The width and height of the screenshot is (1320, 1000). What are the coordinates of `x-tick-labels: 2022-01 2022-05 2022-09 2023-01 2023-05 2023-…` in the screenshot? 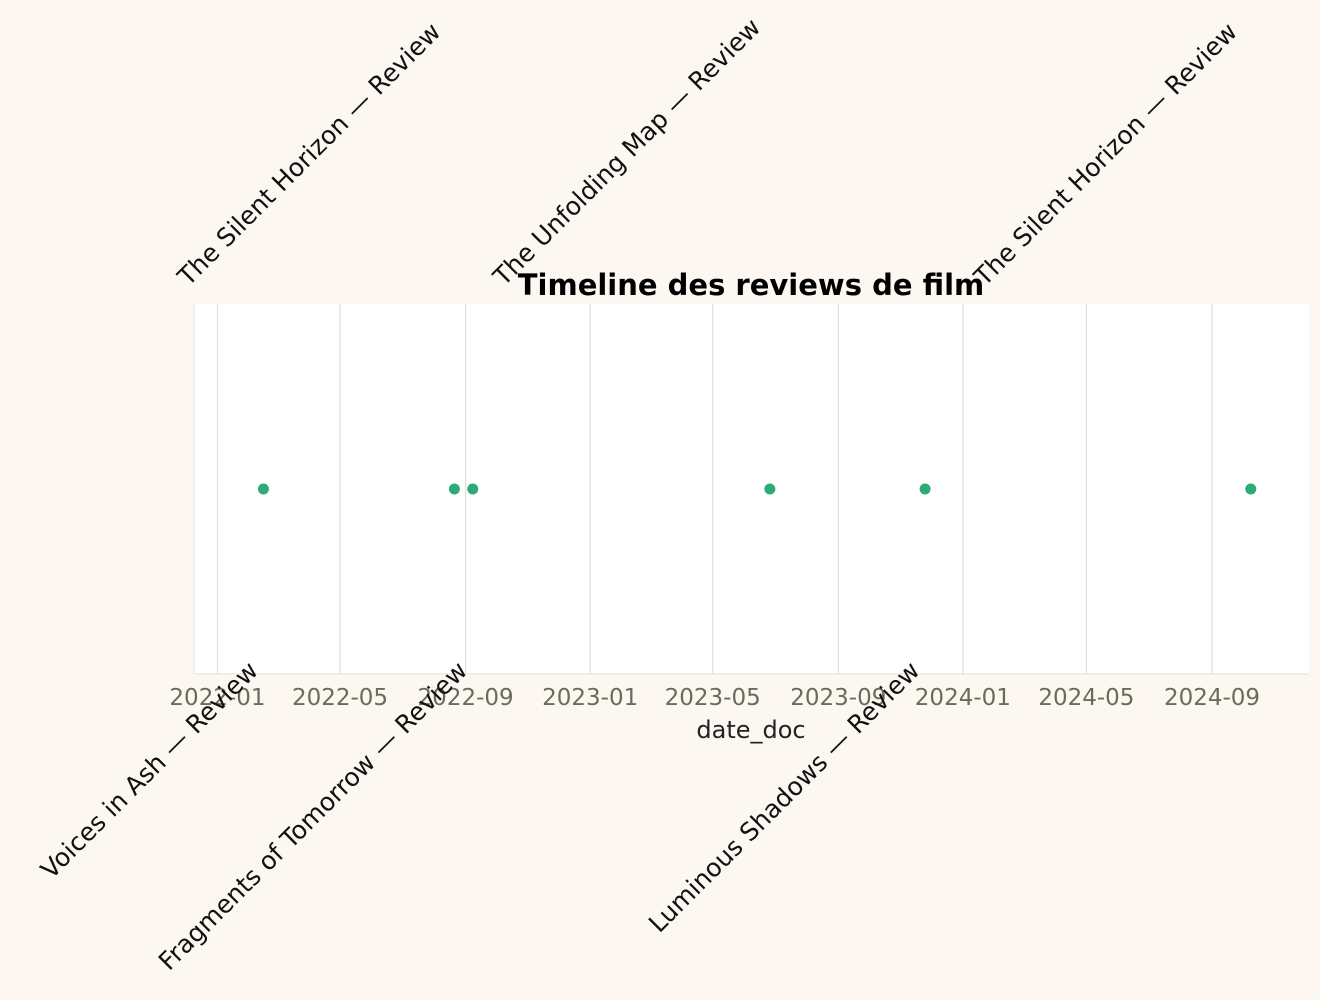 It's located at (714, 698).